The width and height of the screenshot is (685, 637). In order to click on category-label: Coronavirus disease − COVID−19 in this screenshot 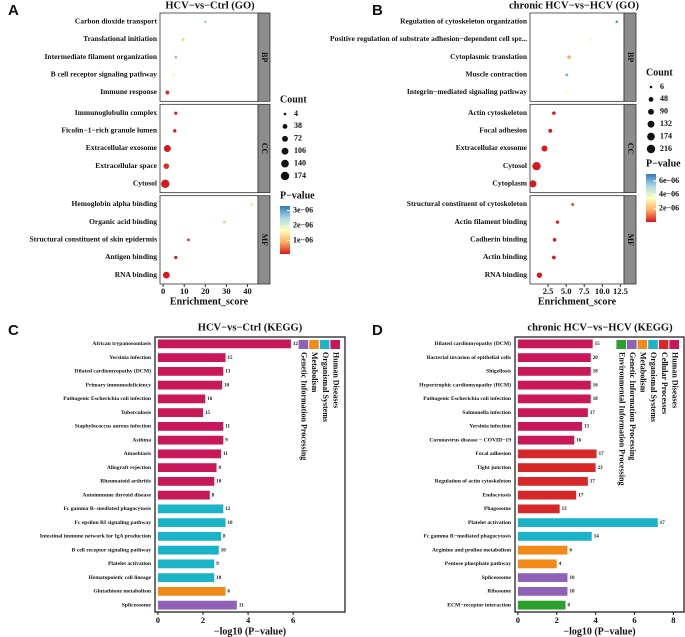, I will do `click(470, 440)`.